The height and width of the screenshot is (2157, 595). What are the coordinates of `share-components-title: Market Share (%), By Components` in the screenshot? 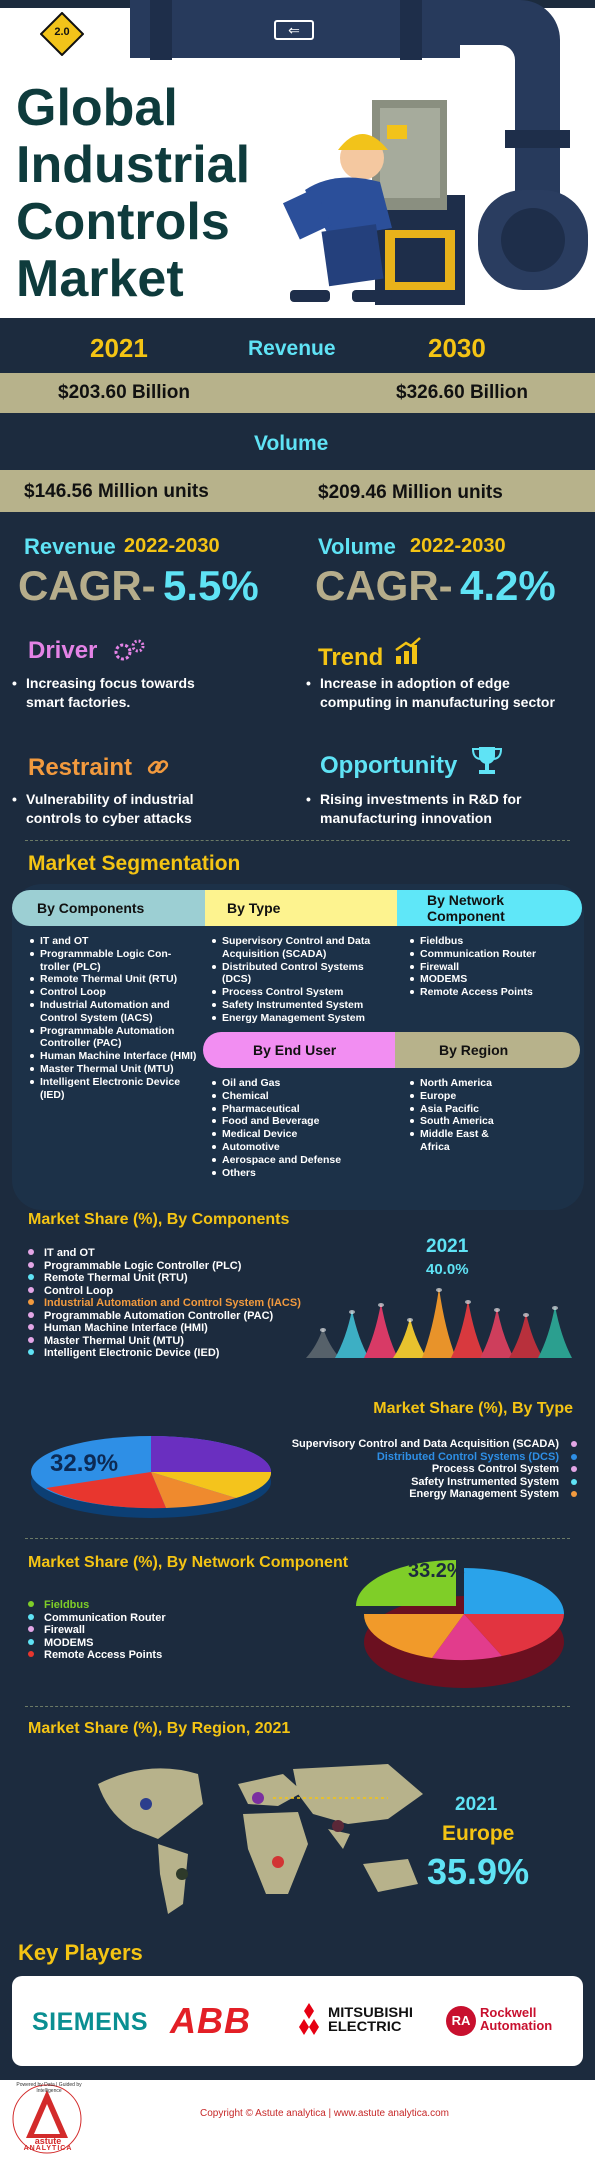 It's located at (159, 1219).